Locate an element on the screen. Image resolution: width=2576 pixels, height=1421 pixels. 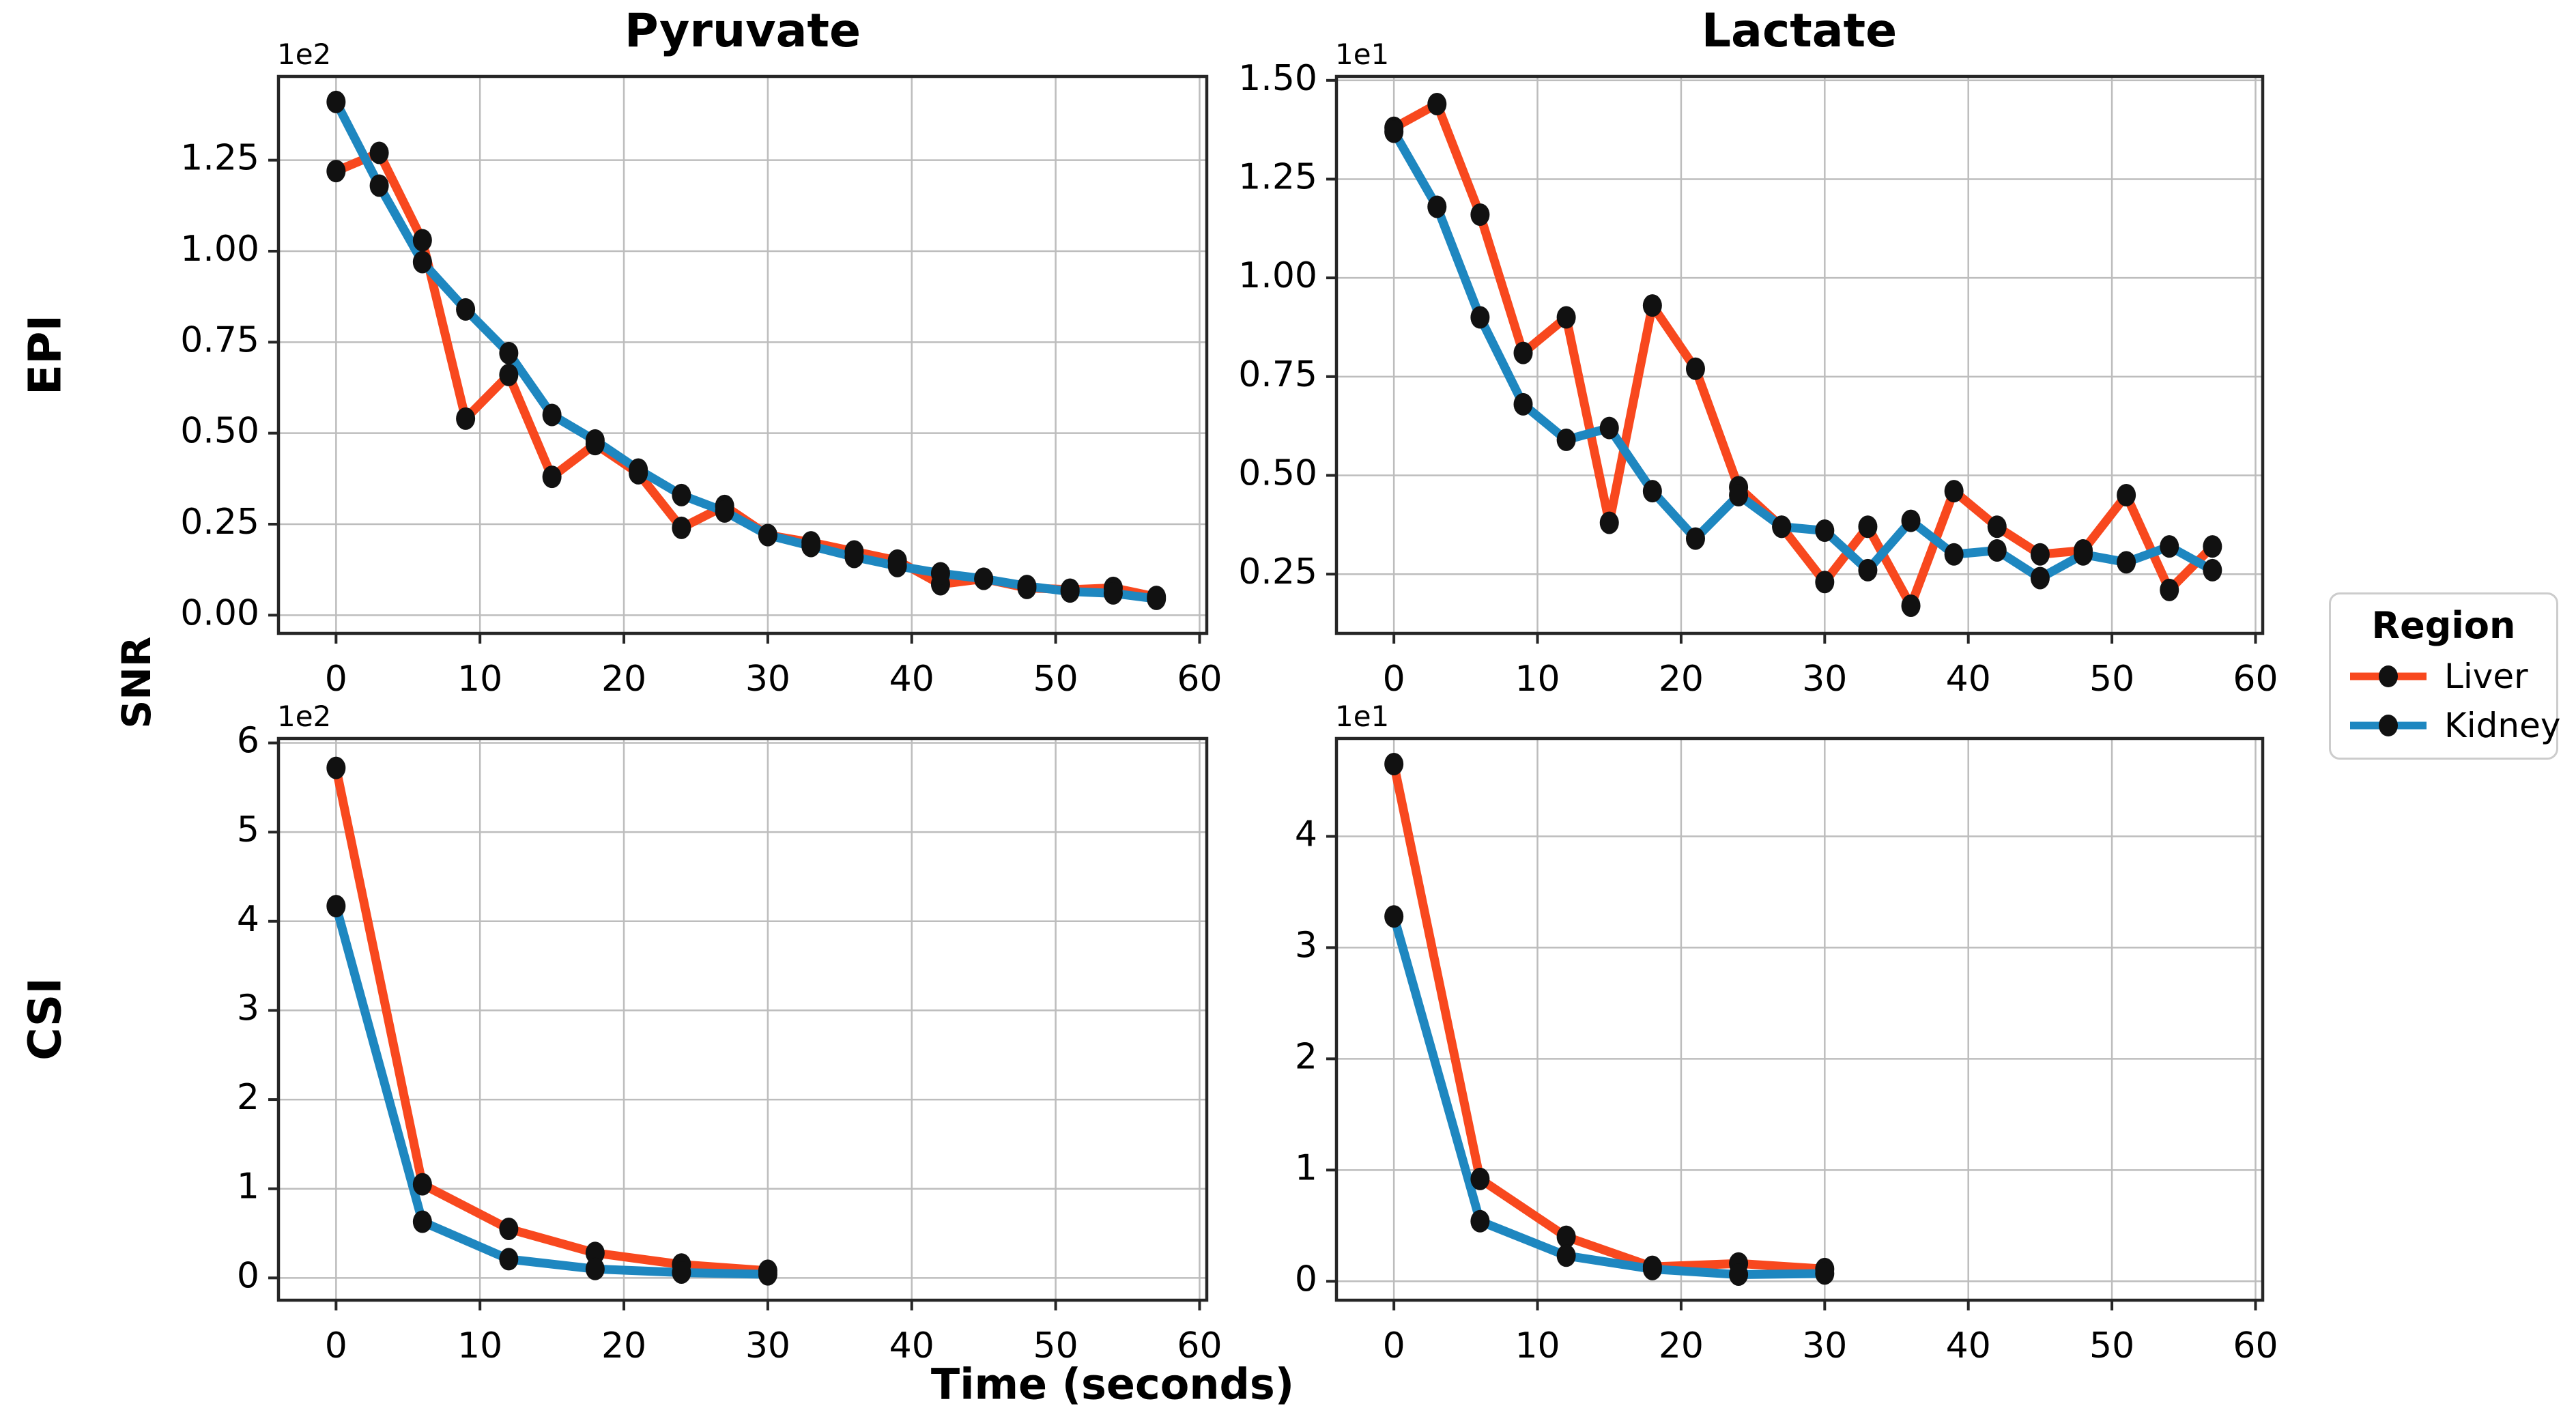
y-axis-offset-text: 1e1 is located at coordinates (1362, 717).